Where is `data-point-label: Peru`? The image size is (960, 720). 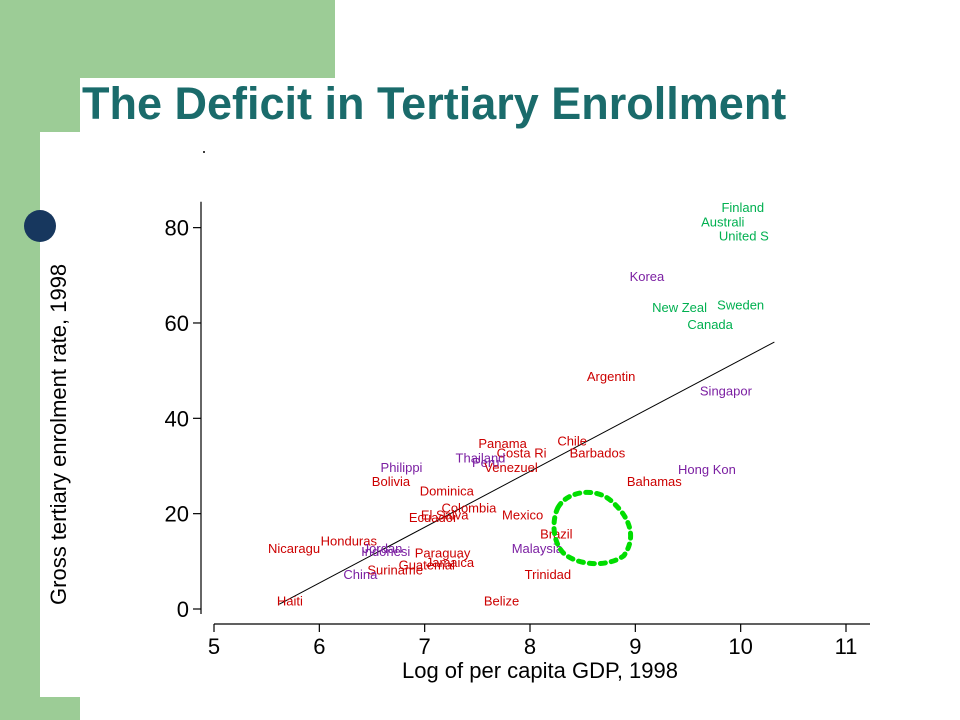
data-point-label: Peru is located at coordinates (485, 462).